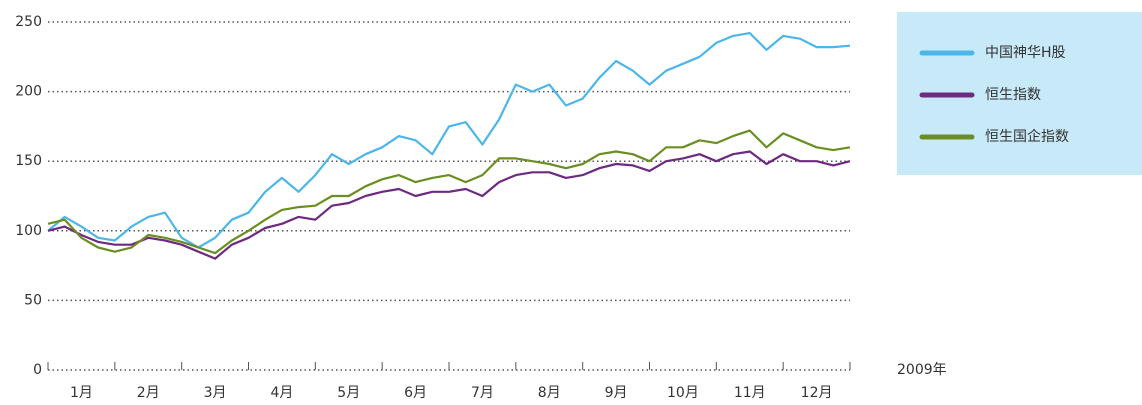 This screenshot has height=405, width=1142. I want to click on legend-label: 恒生国企指数, so click(1027, 136).